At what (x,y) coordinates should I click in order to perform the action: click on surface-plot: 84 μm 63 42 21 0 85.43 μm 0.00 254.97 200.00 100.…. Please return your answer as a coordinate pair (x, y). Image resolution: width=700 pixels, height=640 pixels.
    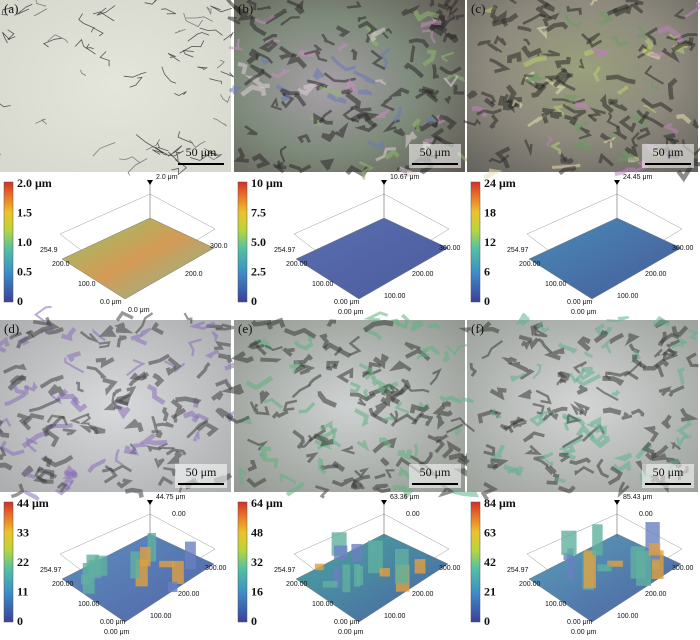
    Looking at the image, I should click on (582, 565).